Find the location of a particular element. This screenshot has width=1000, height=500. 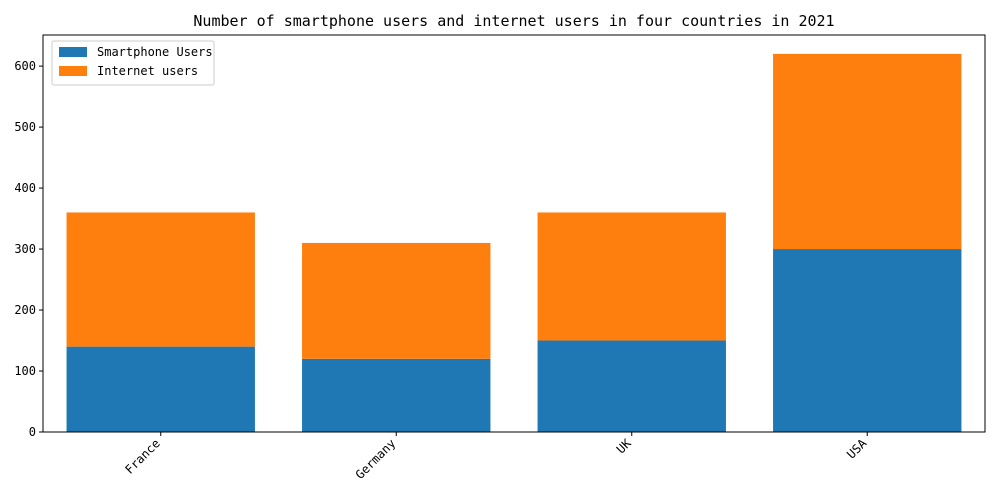

legend-box is located at coordinates (133, 63).